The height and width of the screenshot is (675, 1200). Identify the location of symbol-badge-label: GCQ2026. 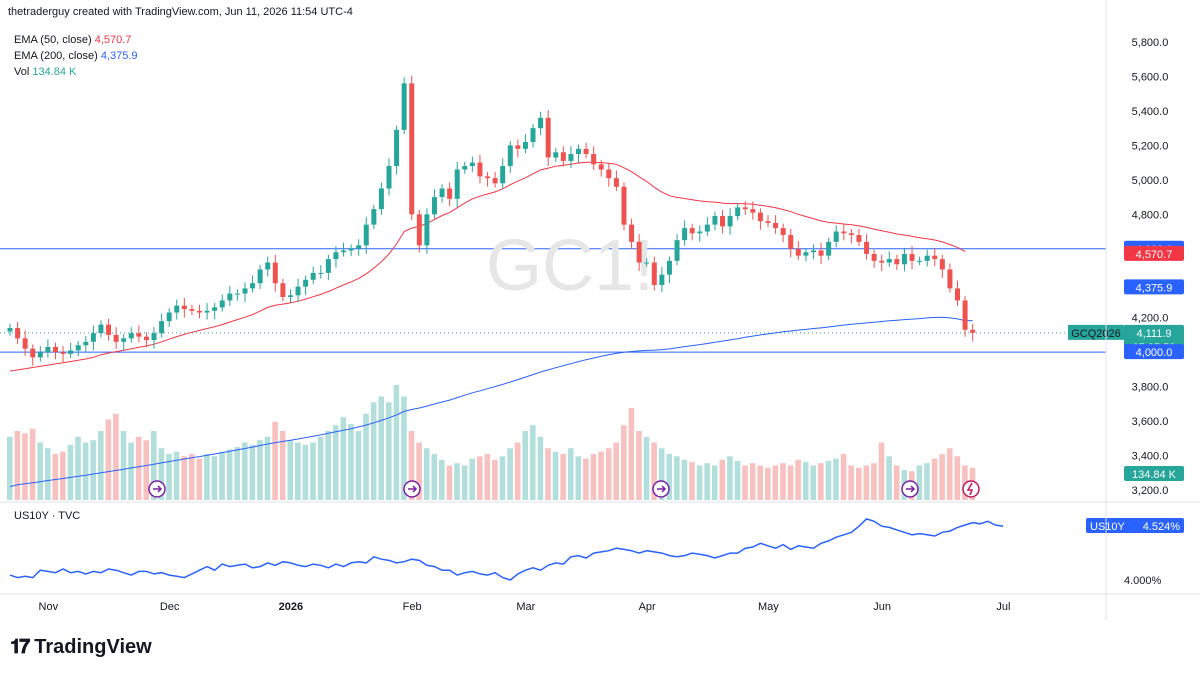
(1096, 334).